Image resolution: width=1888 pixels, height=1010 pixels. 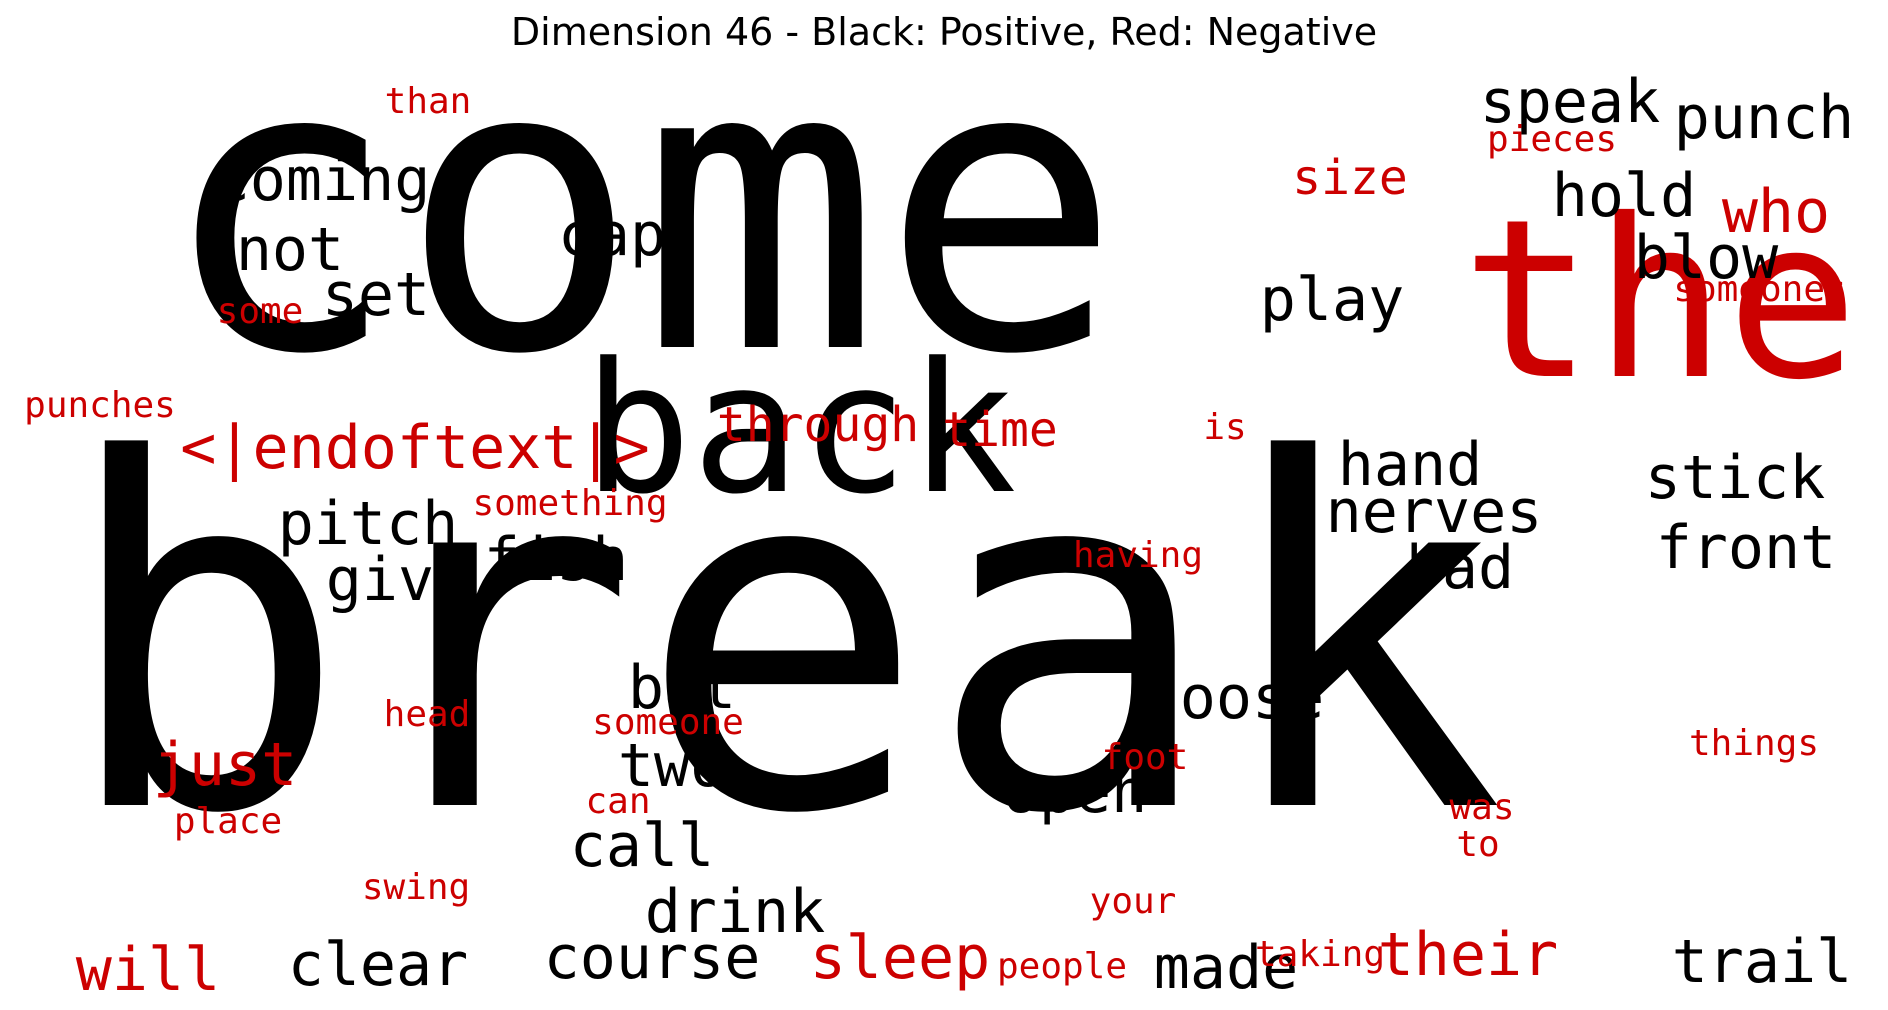 I want to click on cloud-word-some: some, so click(x=260, y=311).